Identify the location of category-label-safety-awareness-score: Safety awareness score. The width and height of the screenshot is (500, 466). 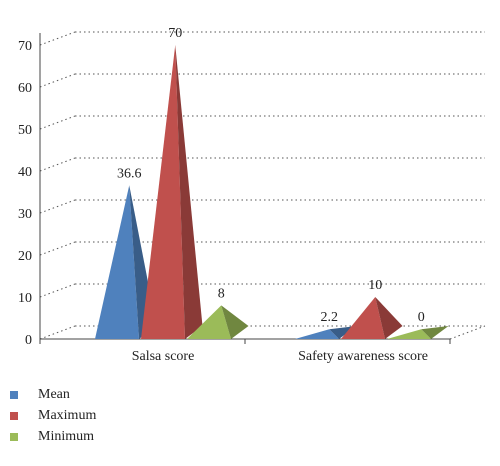
(363, 356).